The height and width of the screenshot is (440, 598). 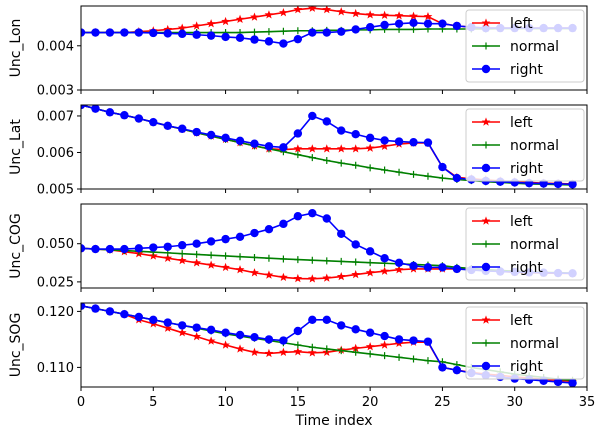 What do you see at coordinates (486, 69) in the screenshot?
I see `legend-marker-right` at bounding box center [486, 69].